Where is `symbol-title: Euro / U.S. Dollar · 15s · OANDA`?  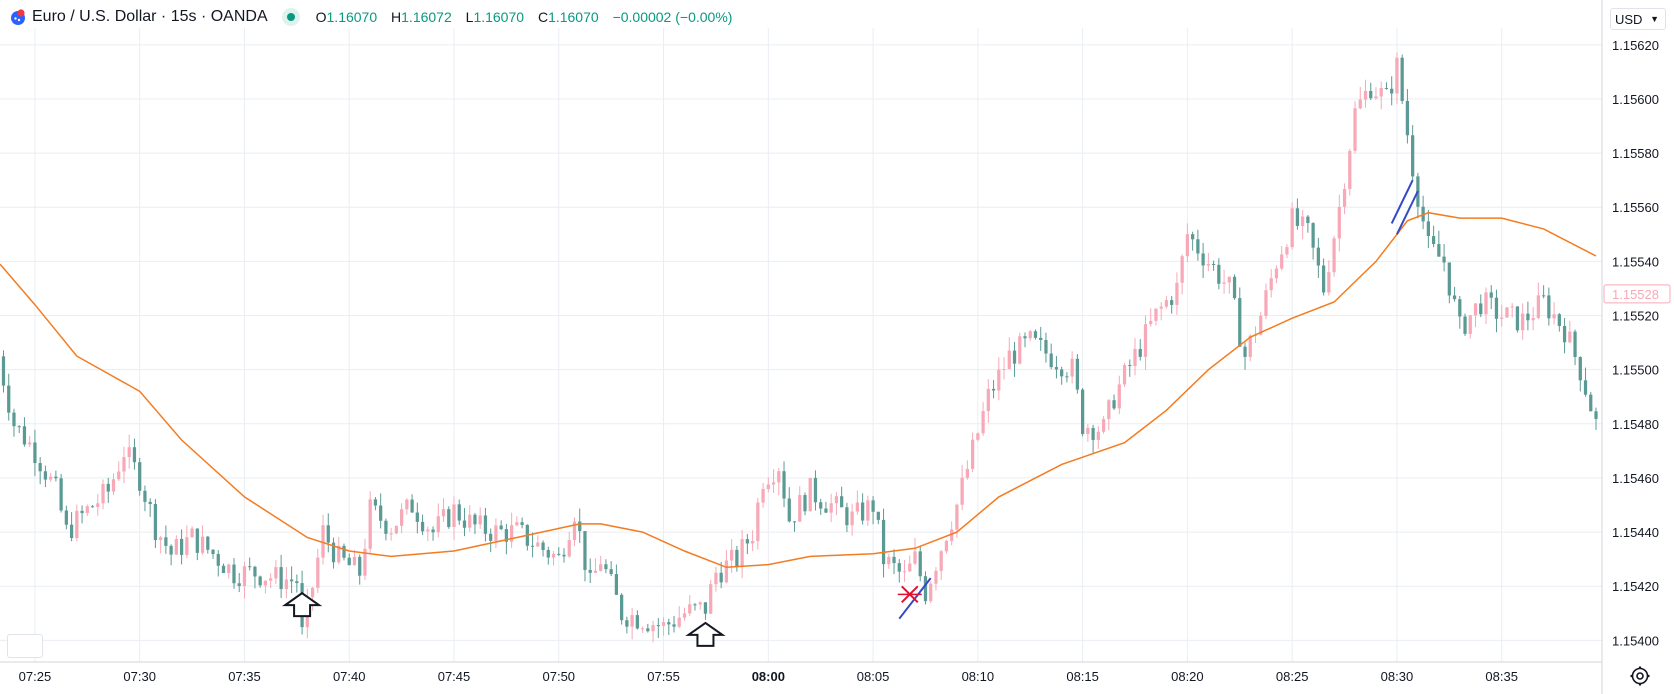
symbol-title: Euro / U.S. Dollar · 15s · OANDA is located at coordinates (150, 16).